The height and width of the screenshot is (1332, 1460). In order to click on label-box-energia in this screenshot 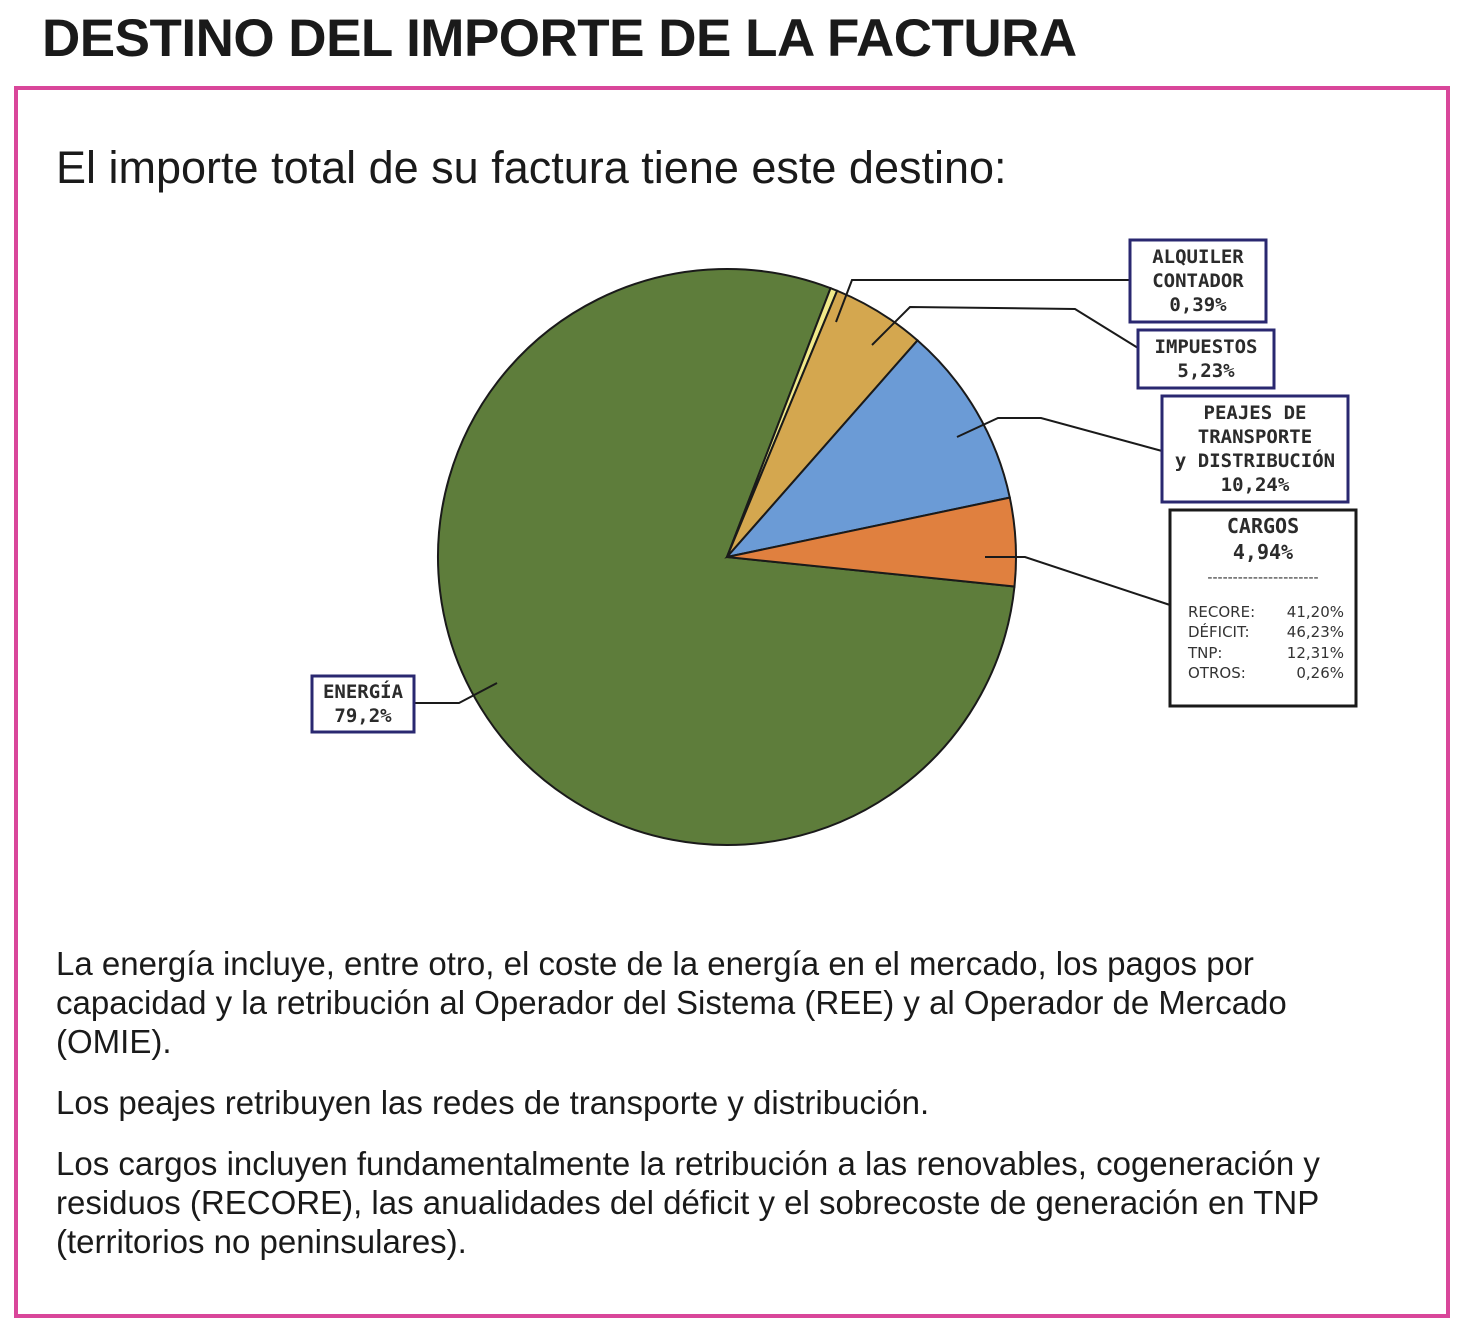, I will do `click(363, 704)`.